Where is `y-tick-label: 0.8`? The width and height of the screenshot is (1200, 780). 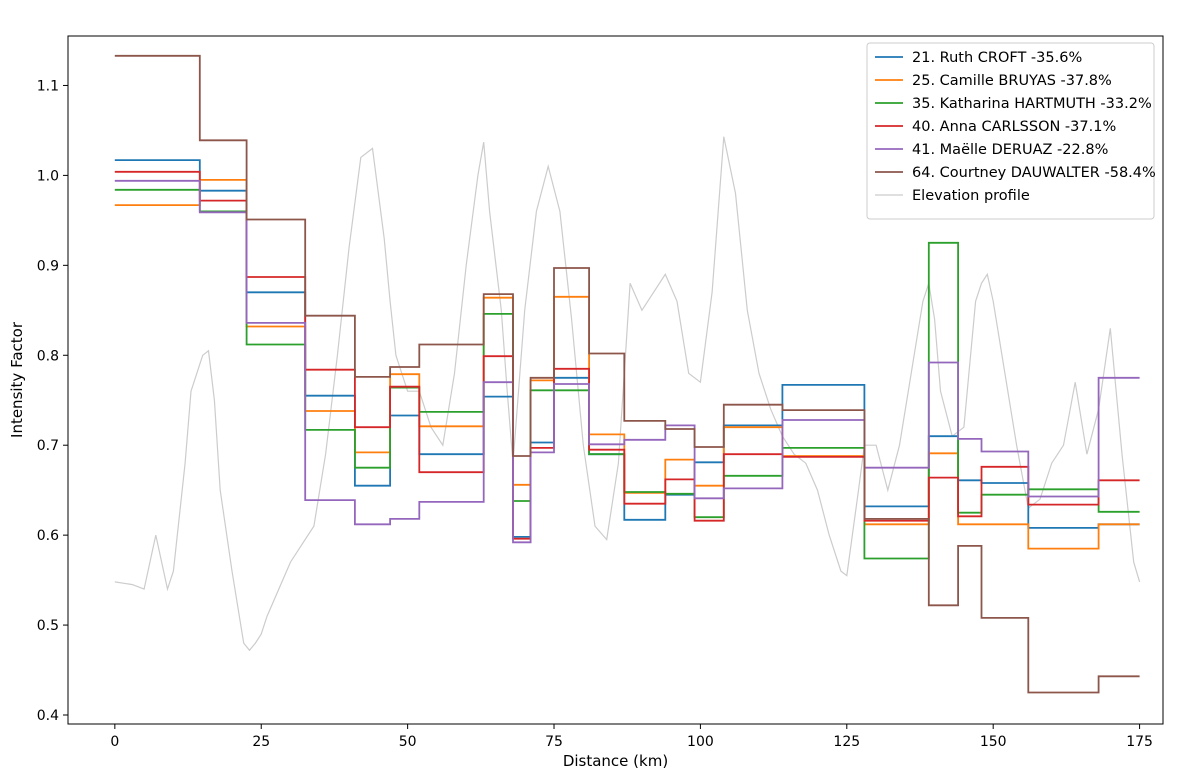
y-tick-label: 0.8 is located at coordinates (48, 356).